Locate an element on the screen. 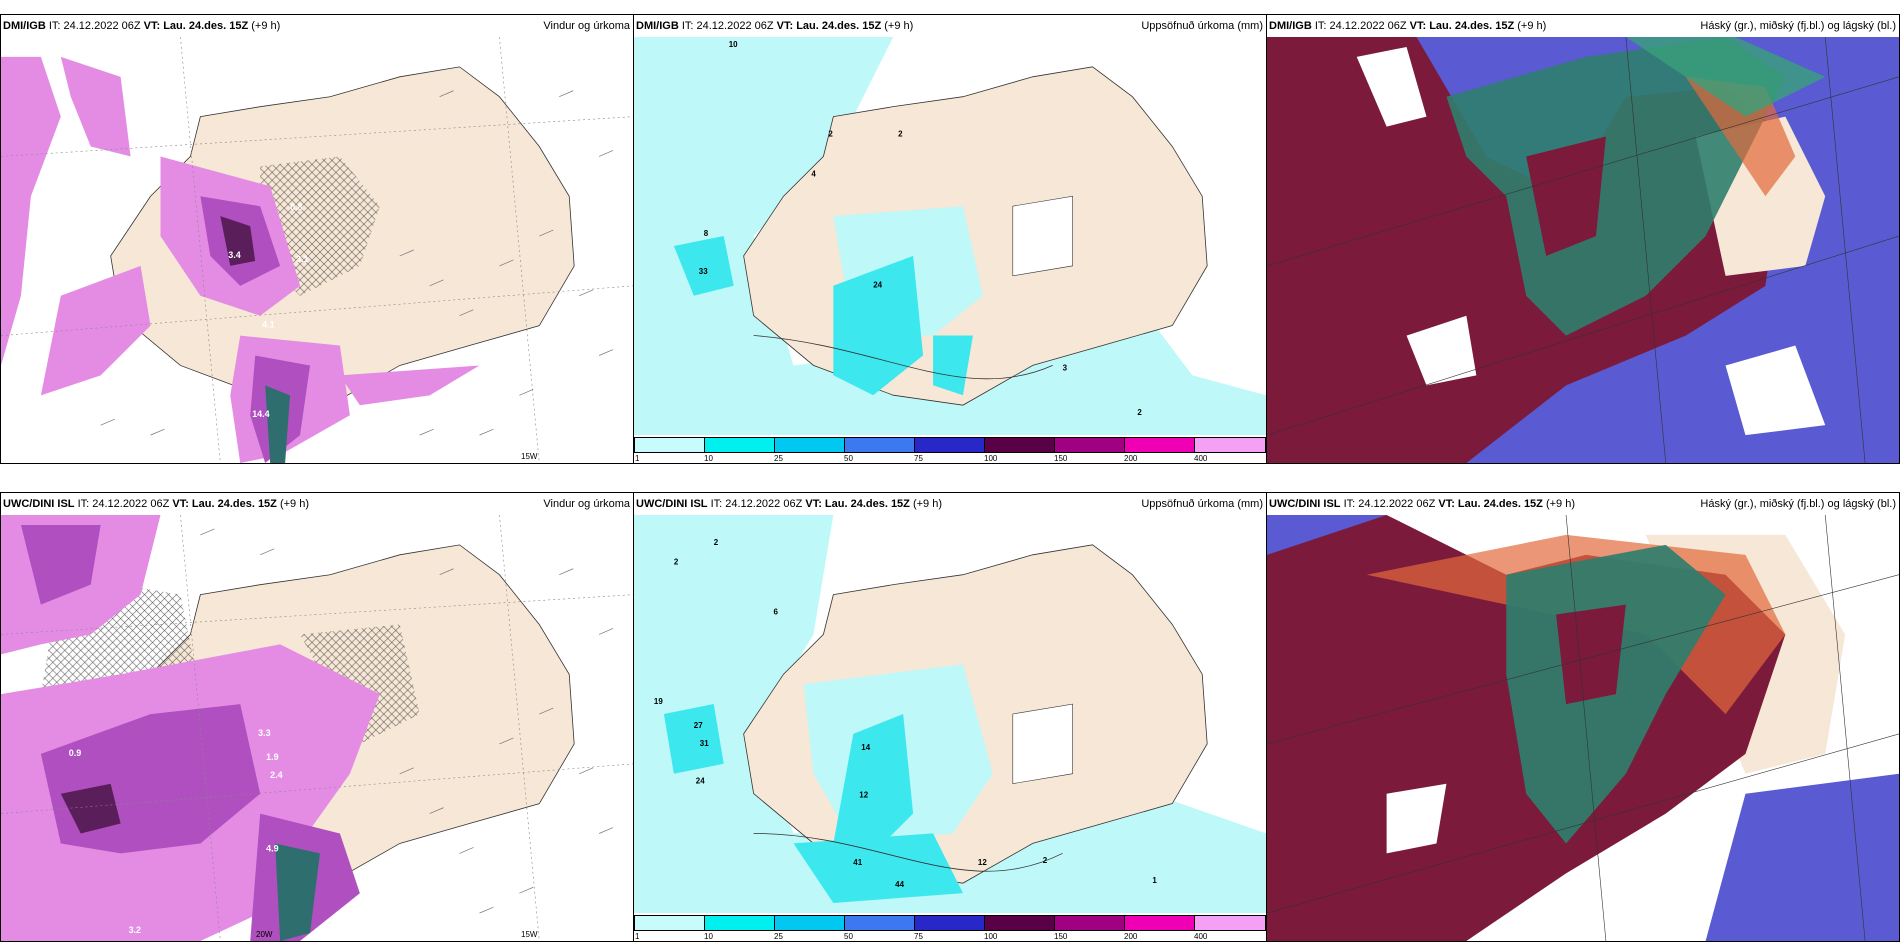 The image size is (1900, 950). accum-value-label: 33 is located at coordinates (703, 271).